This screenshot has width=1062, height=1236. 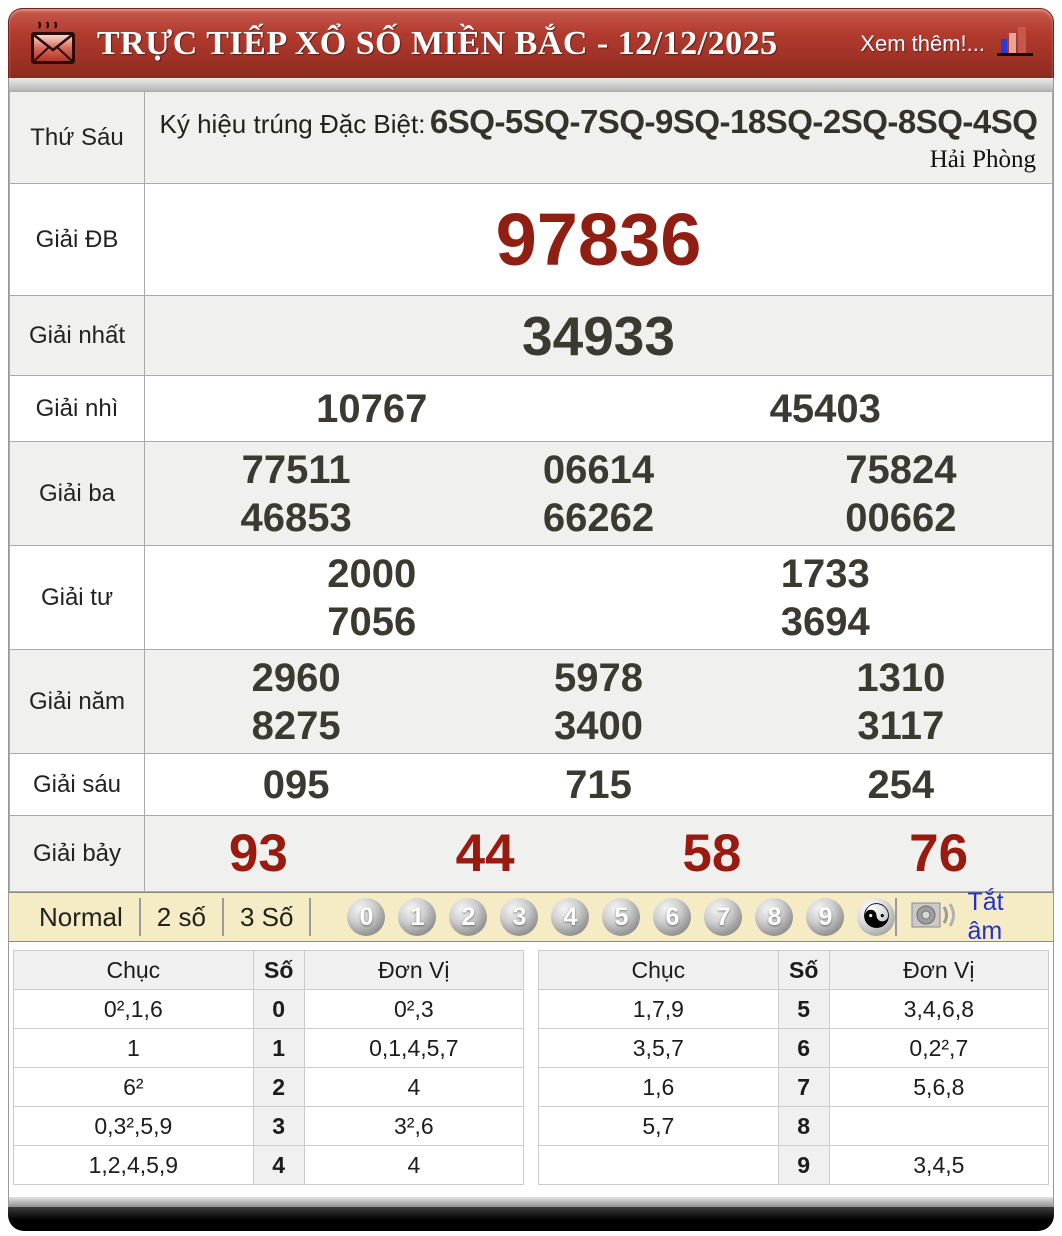 I want to click on ball-8: 8, so click(x=774, y=917).